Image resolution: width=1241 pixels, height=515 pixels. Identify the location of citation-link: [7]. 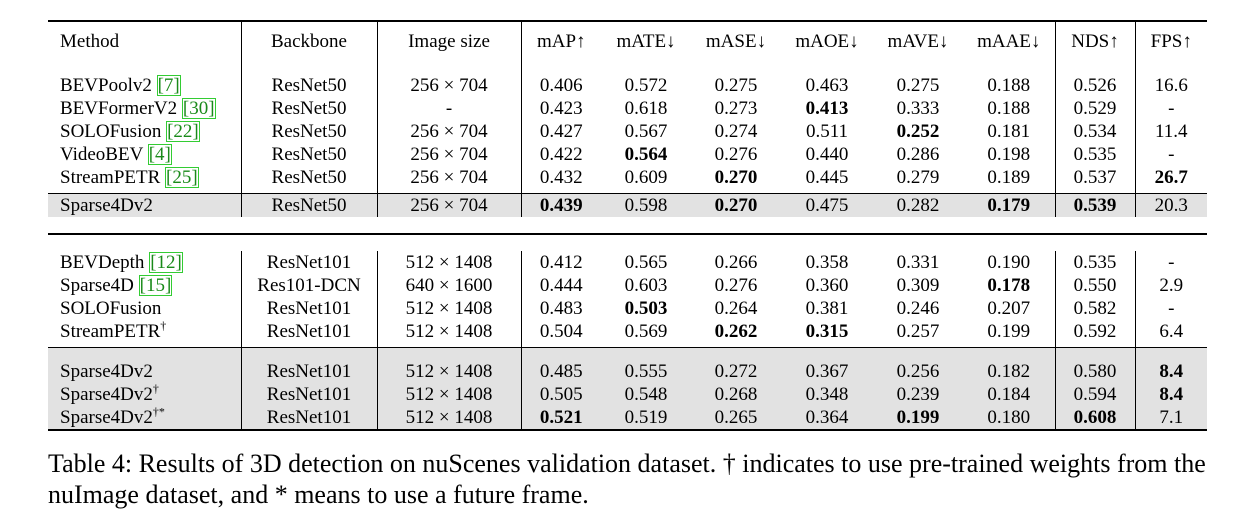
(168, 85).